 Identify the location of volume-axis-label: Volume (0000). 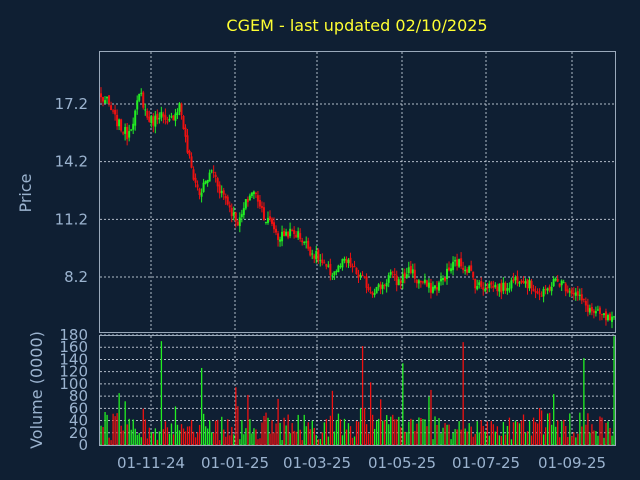
(36, 390).